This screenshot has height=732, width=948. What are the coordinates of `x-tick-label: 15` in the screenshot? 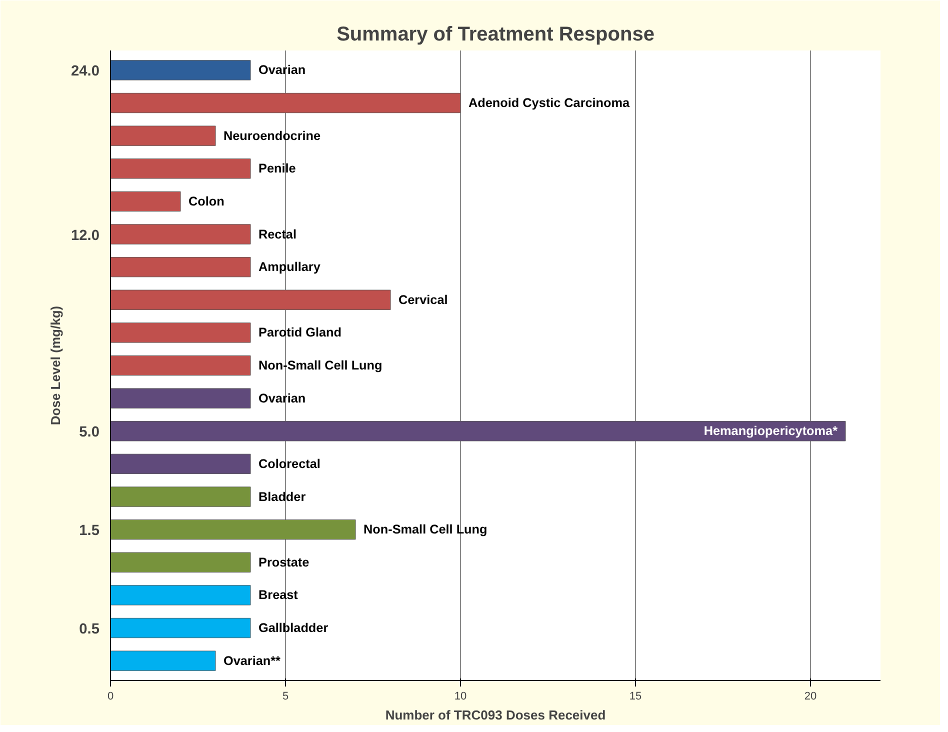 It's located at (635, 696).